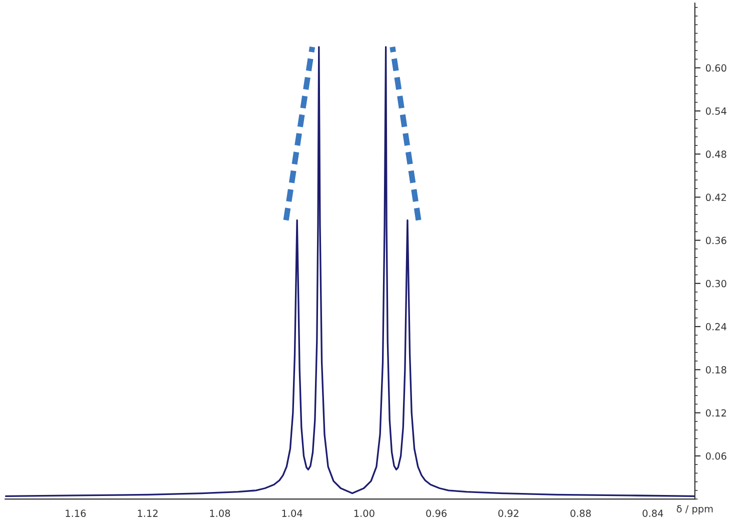 The width and height of the screenshot is (740, 522). I want to click on x-tick-label: 1.12, so click(148, 513).